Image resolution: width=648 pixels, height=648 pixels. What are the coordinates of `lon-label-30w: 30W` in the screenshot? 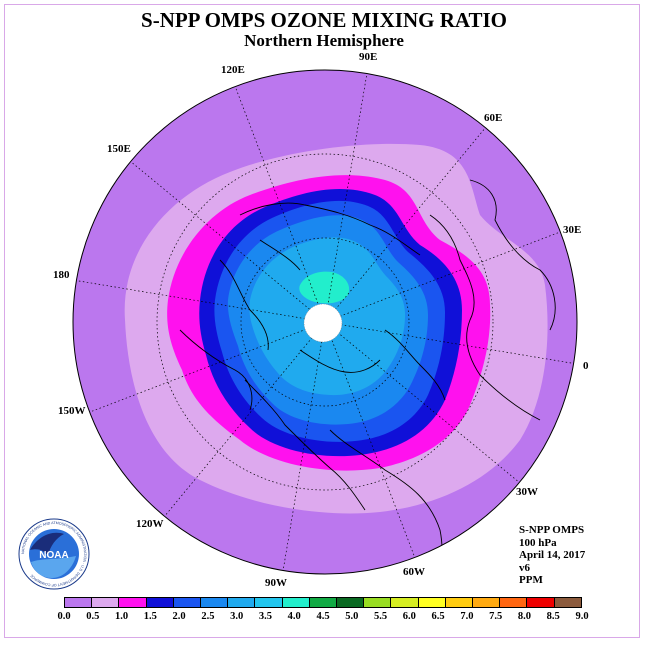 It's located at (527, 492).